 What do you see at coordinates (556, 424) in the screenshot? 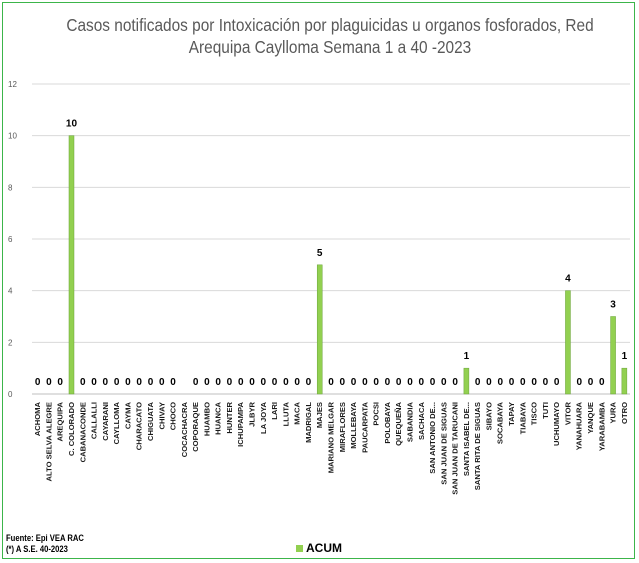
I see `x-tick-label: UCHUMAYO` at bounding box center [556, 424].